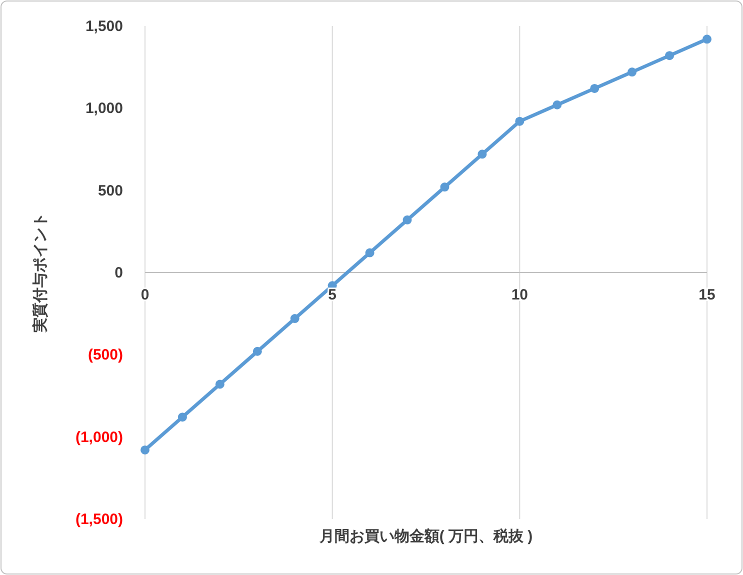 The image size is (743, 575). What do you see at coordinates (519, 295) in the screenshot?
I see `x-tick-label: 10` at bounding box center [519, 295].